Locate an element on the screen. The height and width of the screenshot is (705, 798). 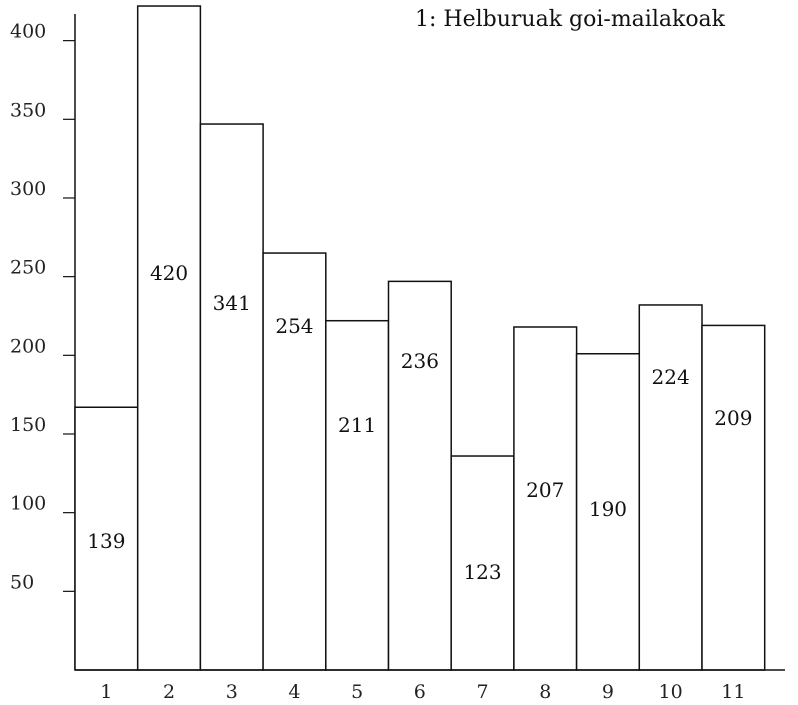
bar-value-label: 139 is located at coordinates (106, 541).